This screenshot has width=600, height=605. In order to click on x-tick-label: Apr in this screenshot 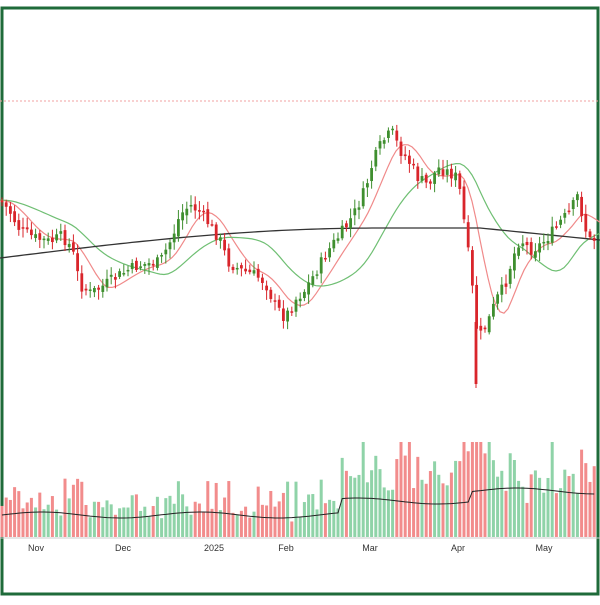, I will do `click(458, 548)`.